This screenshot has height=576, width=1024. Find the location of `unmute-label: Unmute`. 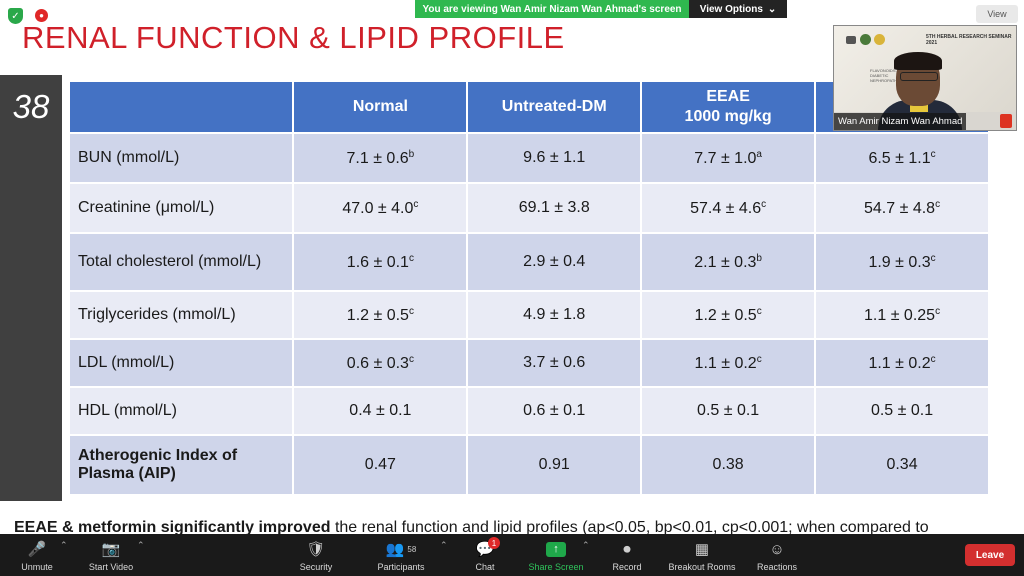

unmute-label: Unmute is located at coordinates (37, 567).